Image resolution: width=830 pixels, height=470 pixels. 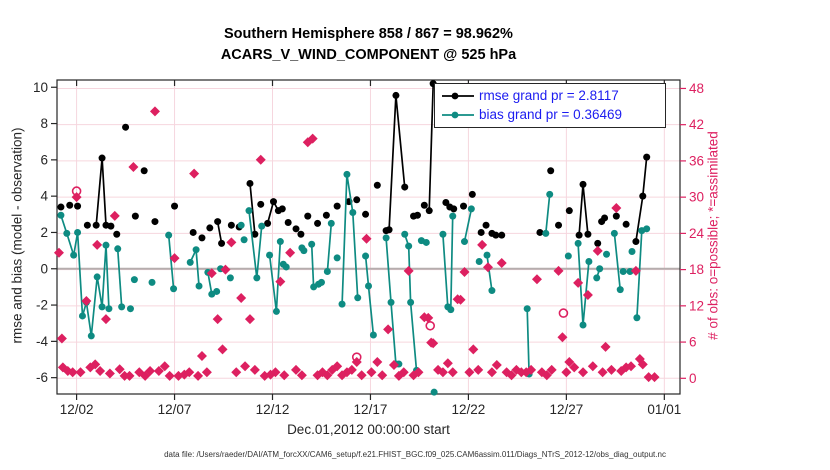 I want to click on x-tick-label: 12/17, so click(x=371, y=409).